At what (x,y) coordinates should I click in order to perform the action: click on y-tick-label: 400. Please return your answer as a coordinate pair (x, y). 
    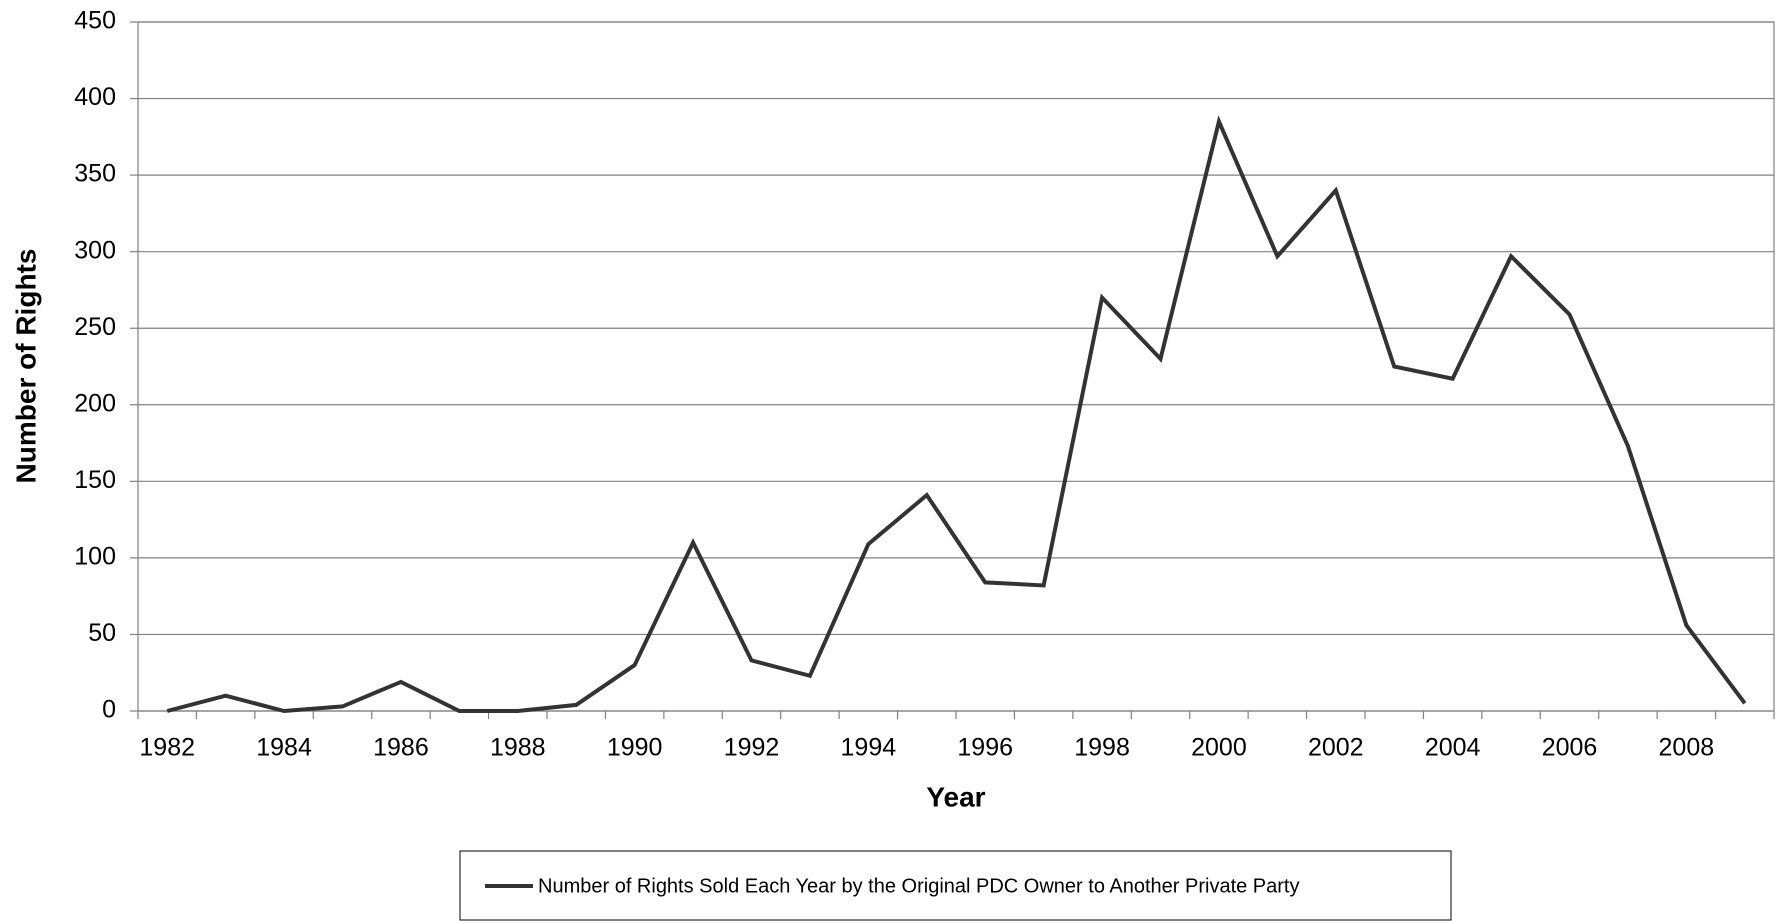
    Looking at the image, I should click on (95, 97).